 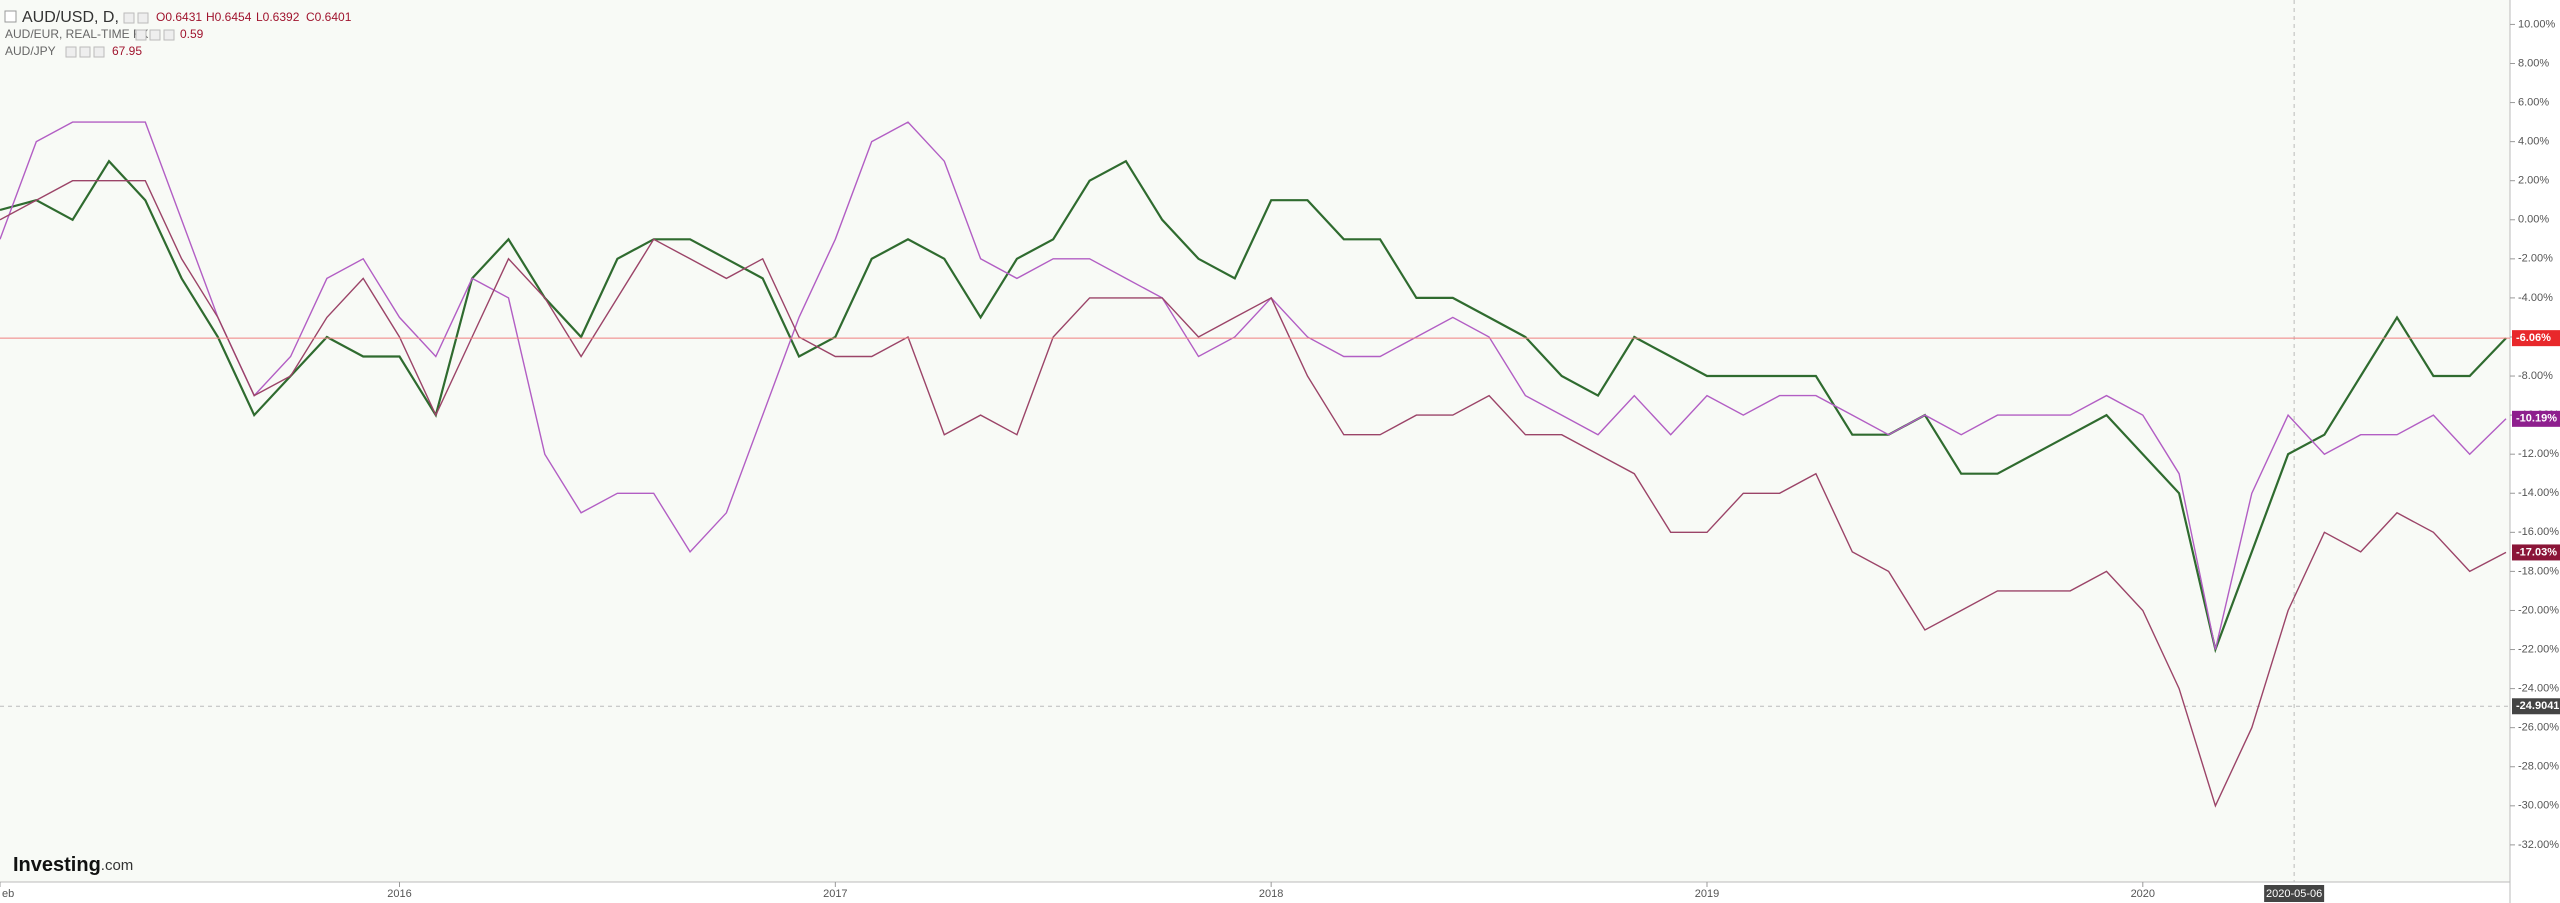 I want to click on crosshair-date-box, so click(x=2294, y=893).